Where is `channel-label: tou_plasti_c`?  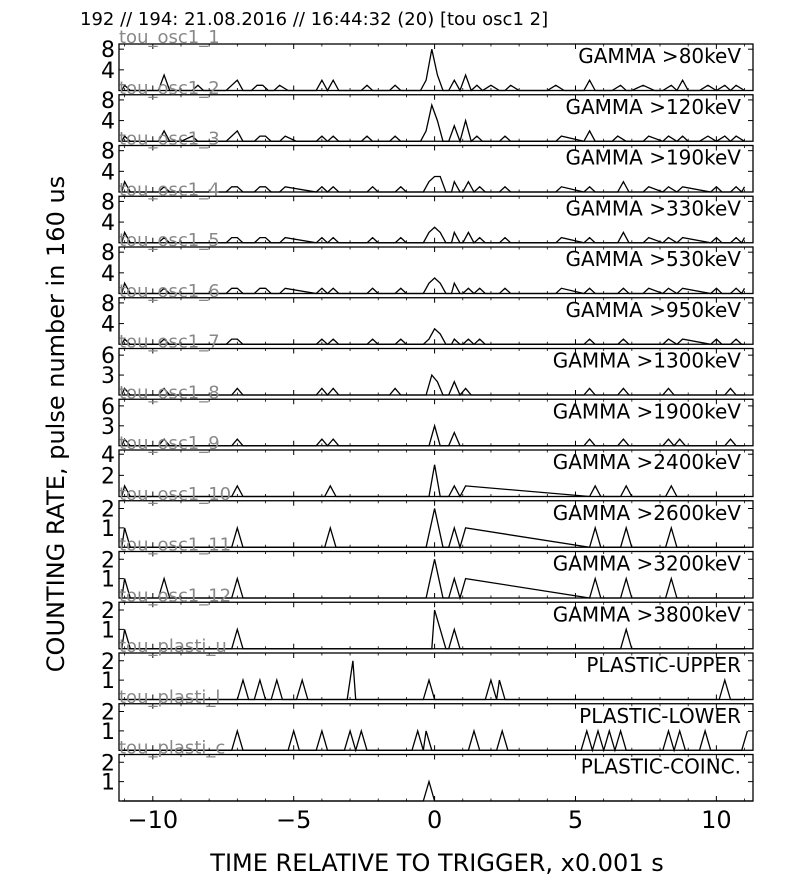
channel-label: tou_plasti_c is located at coordinates (172, 748).